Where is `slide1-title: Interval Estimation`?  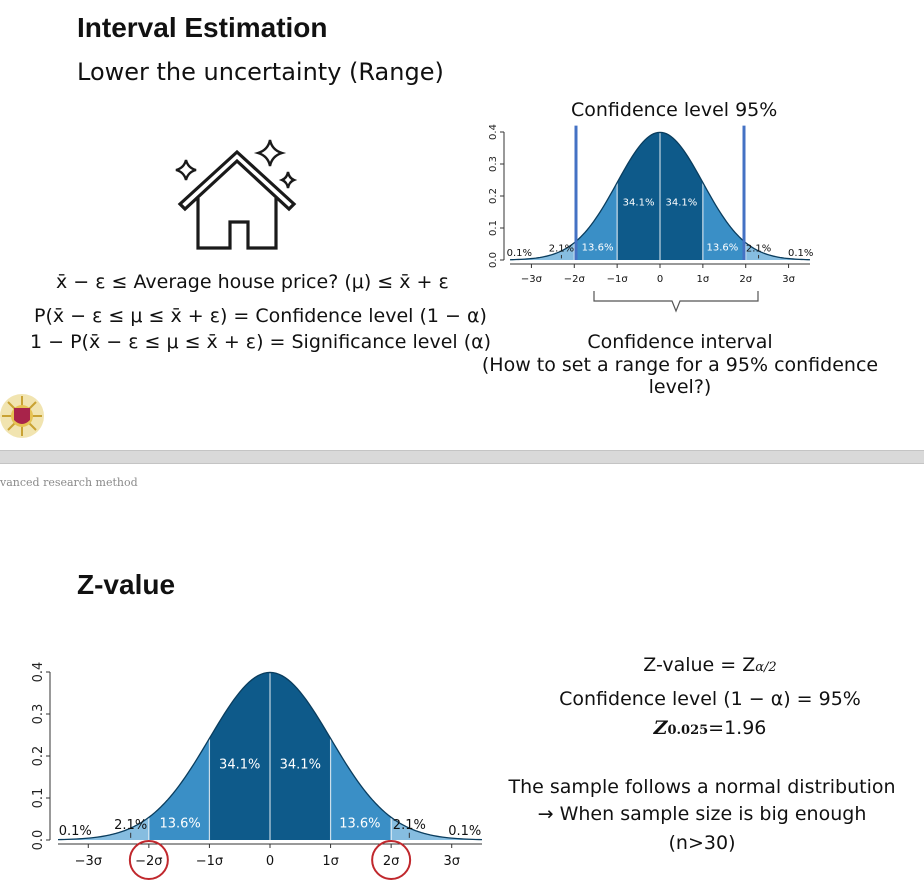 slide1-title: Interval Estimation is located at coordinates (202, 27).